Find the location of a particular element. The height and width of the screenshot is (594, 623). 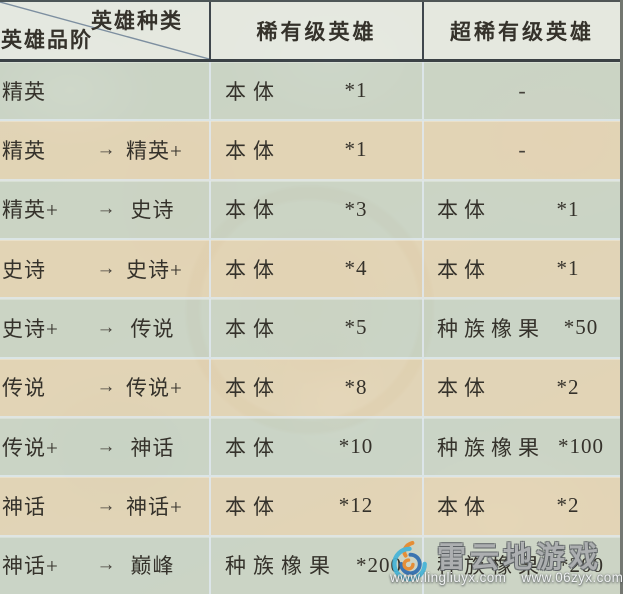

table-row: 史诗+ → 传说 本体 *5 种族橡果 *50 is located at coordinates (311, 329).